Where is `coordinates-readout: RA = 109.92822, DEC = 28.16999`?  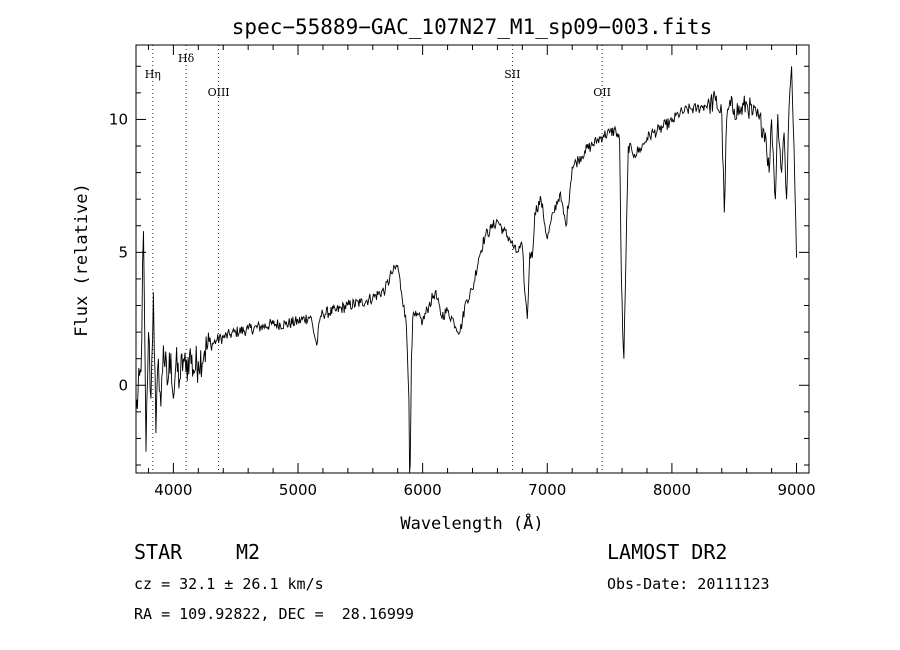
coordinates-readout: RA = 109.92822, DEC = 28.16999 is located at coordinates (274, 614).